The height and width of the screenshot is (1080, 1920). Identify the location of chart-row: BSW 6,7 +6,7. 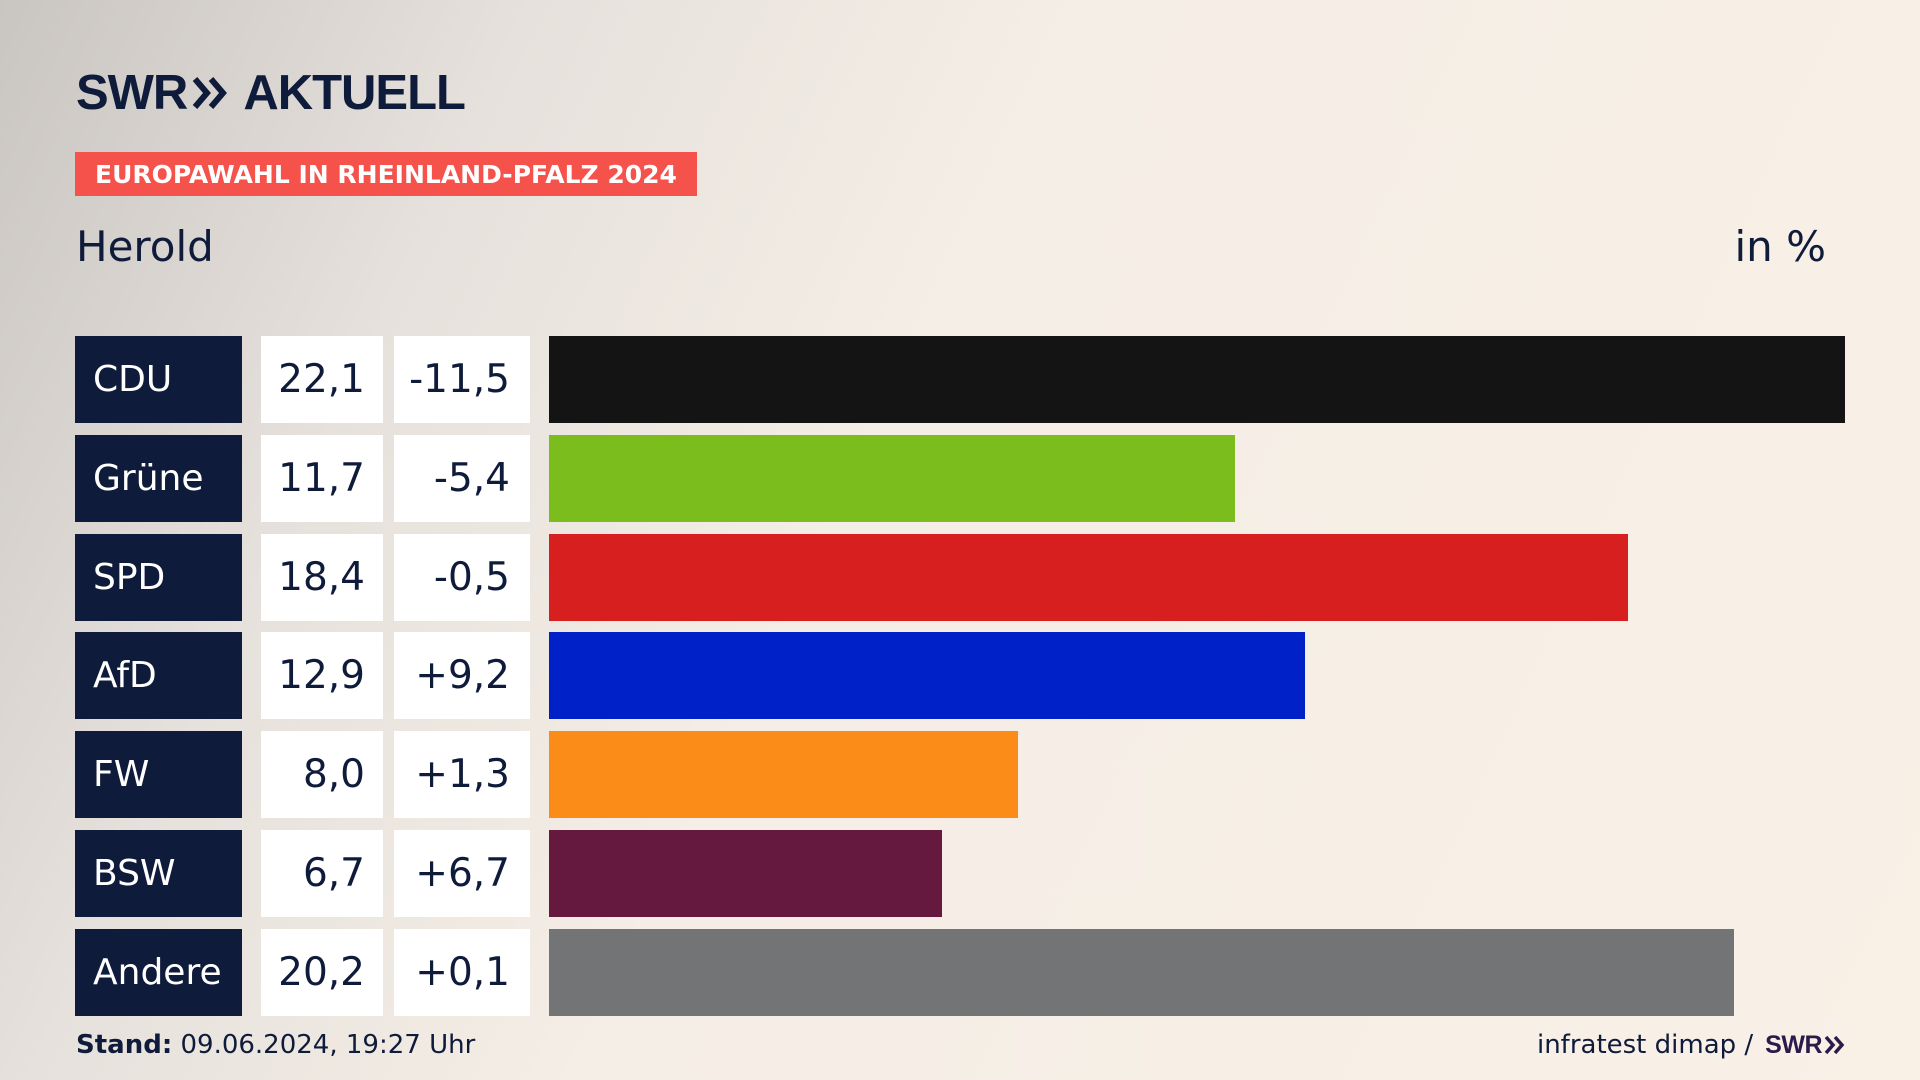
(960, 873).